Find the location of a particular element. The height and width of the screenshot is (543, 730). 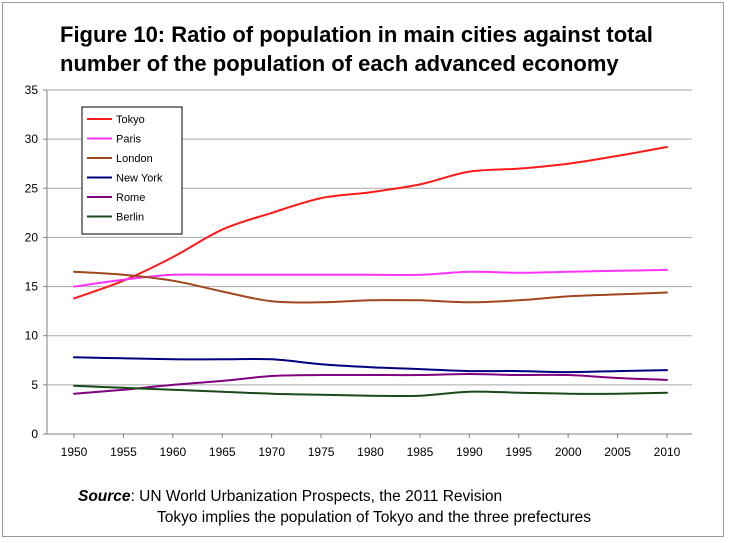

legend-label-paris: Paris is located at coordinates (129, 140).